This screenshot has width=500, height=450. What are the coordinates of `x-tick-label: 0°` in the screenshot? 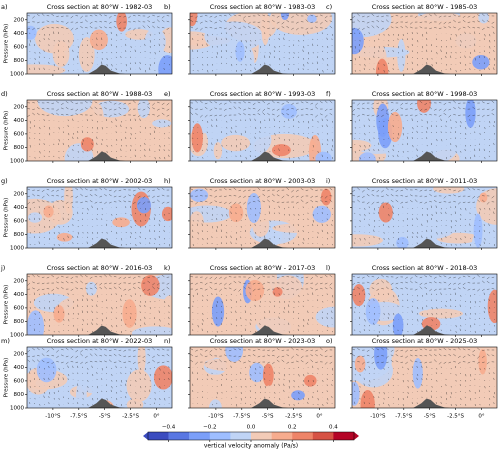 It's located at (156, 417).